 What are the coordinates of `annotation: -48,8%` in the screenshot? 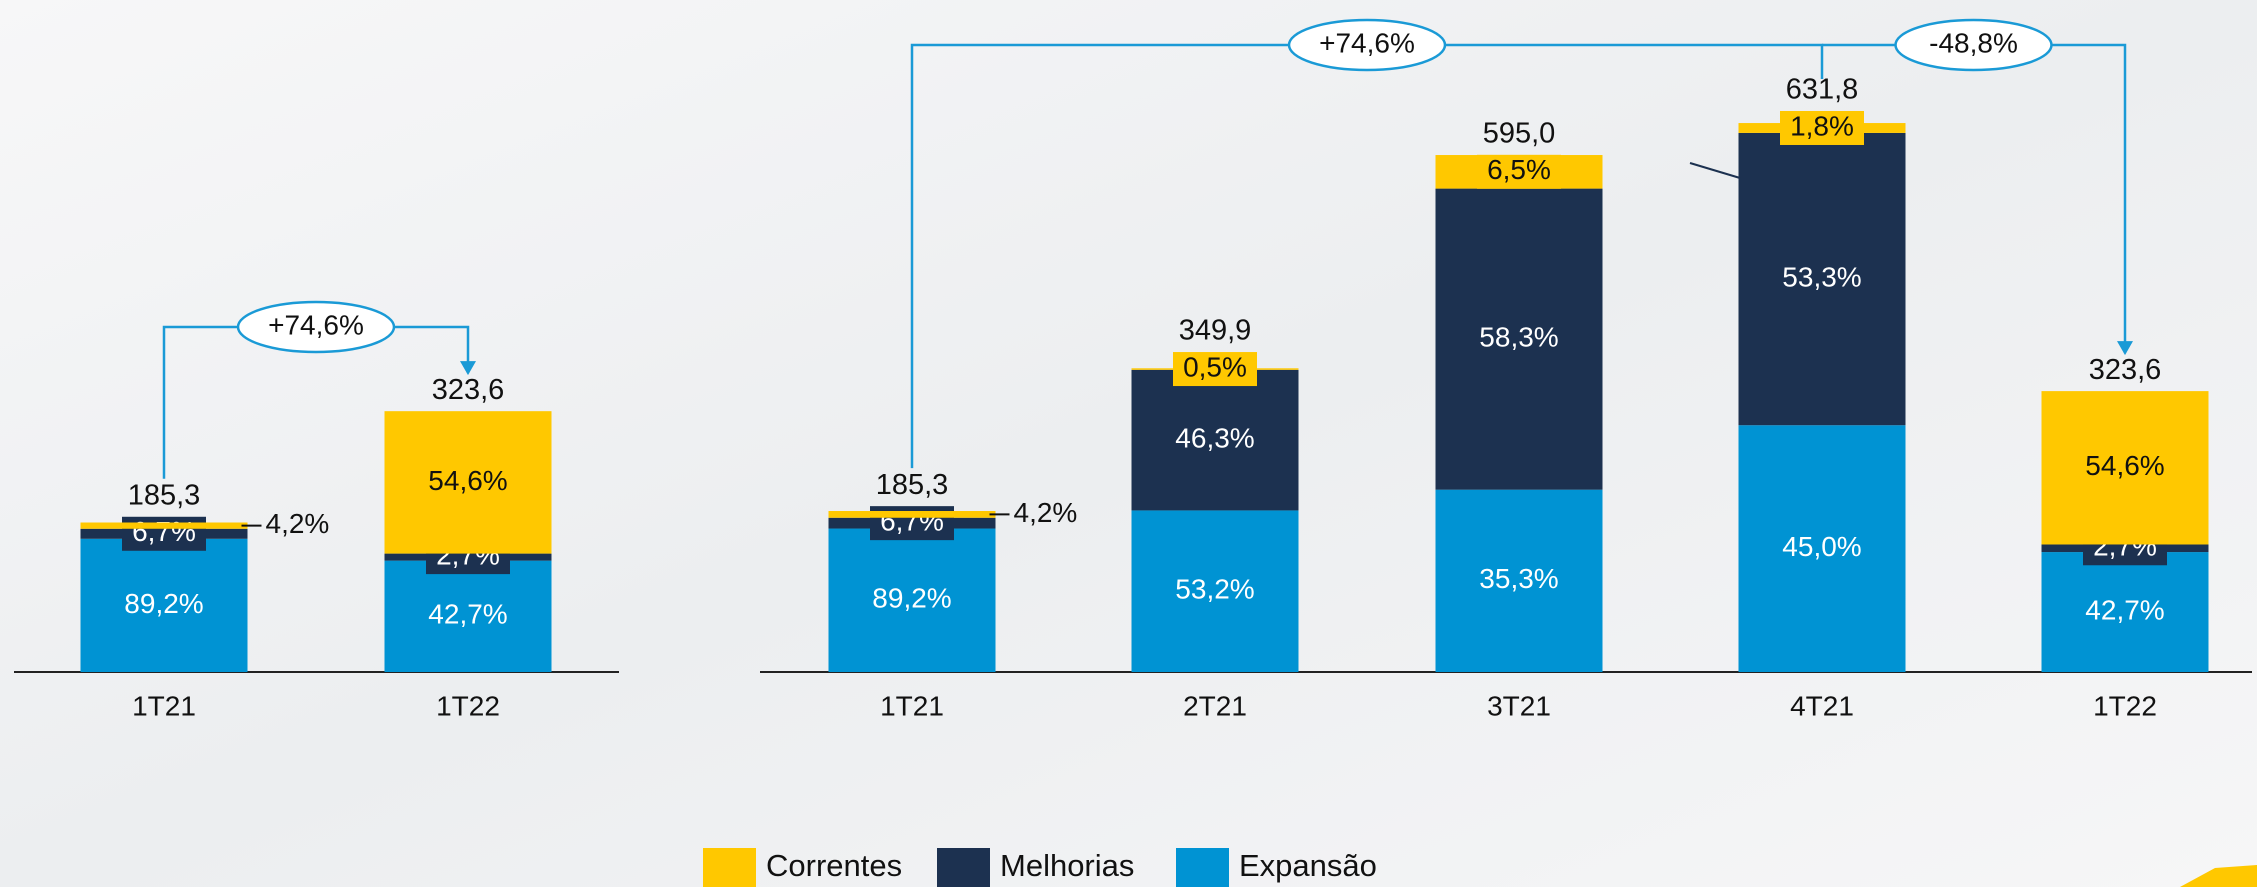 It's located at (1973, 42).